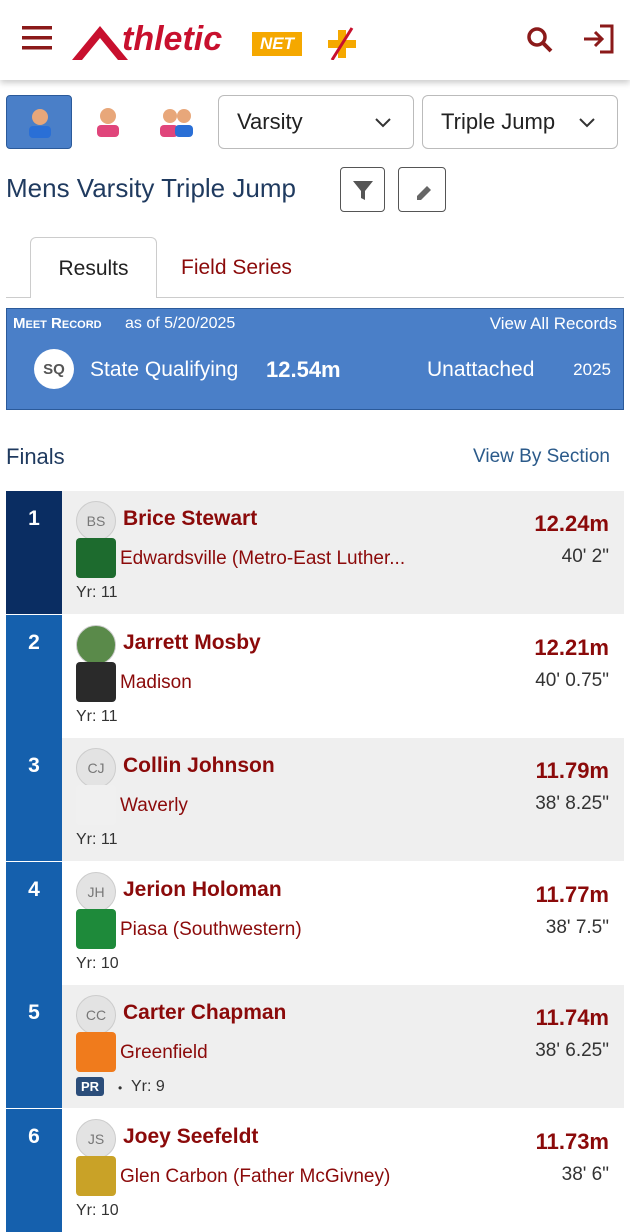 The image size is (630, 1232). What do you see at coordinates (156, 682) in the screenshot?
I see `team-name: Madison` at bounding box center [156, 682].